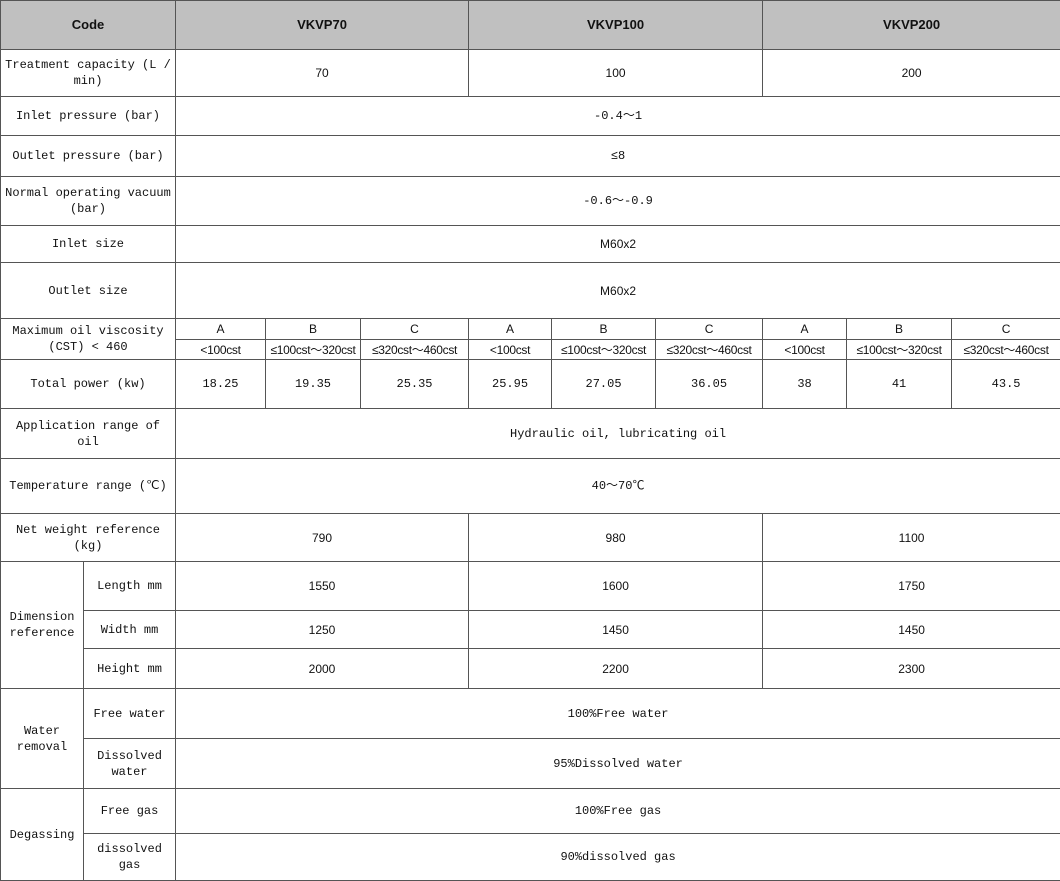 The width and height of the screenshot is (1060, 881). Describe the element at coordinates (130, 857) in the screenshot. I see `row-label: dissolved gas` at that location.